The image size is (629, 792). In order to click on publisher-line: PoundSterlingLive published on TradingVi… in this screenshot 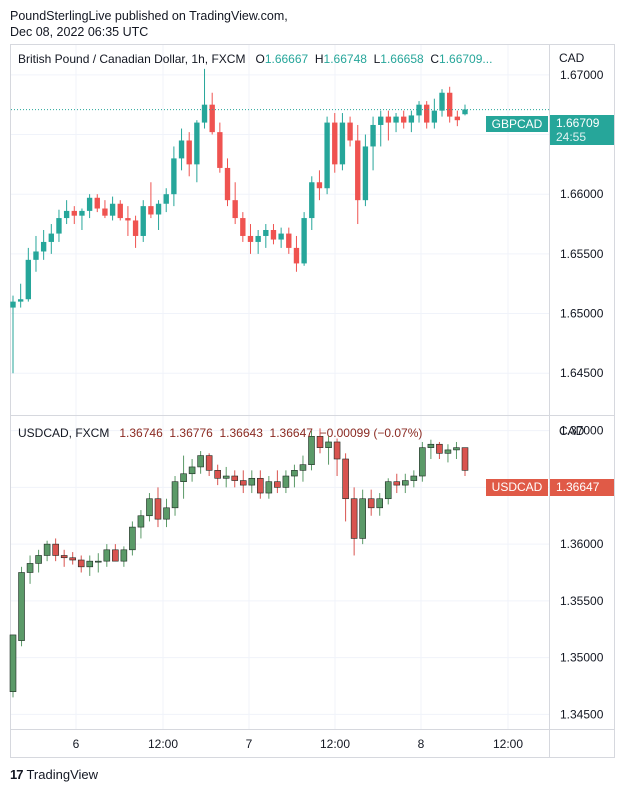, I will do `click(149, 16)`.